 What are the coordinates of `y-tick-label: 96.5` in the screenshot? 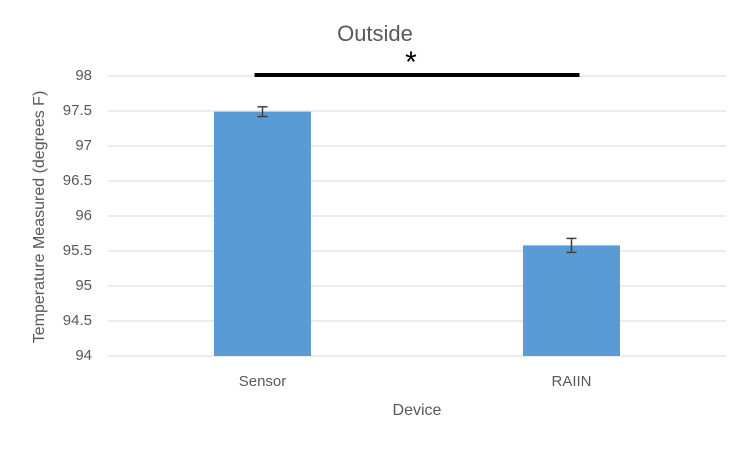 It's located at (77, 180).